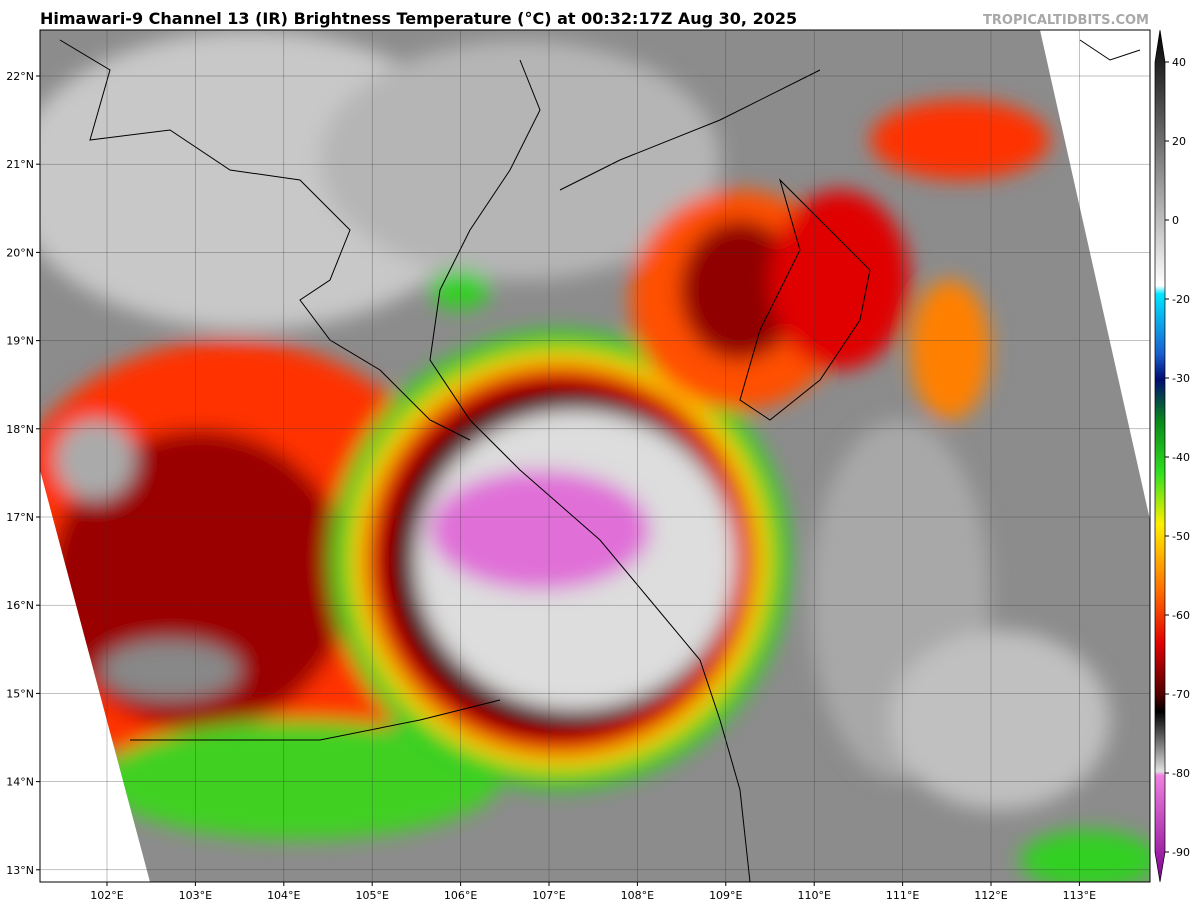 This screenshot has width=1200, height=906. Describe the element at coordinates (20, 870) in the screenshot. I see `lat-label: 13°N` at that location.